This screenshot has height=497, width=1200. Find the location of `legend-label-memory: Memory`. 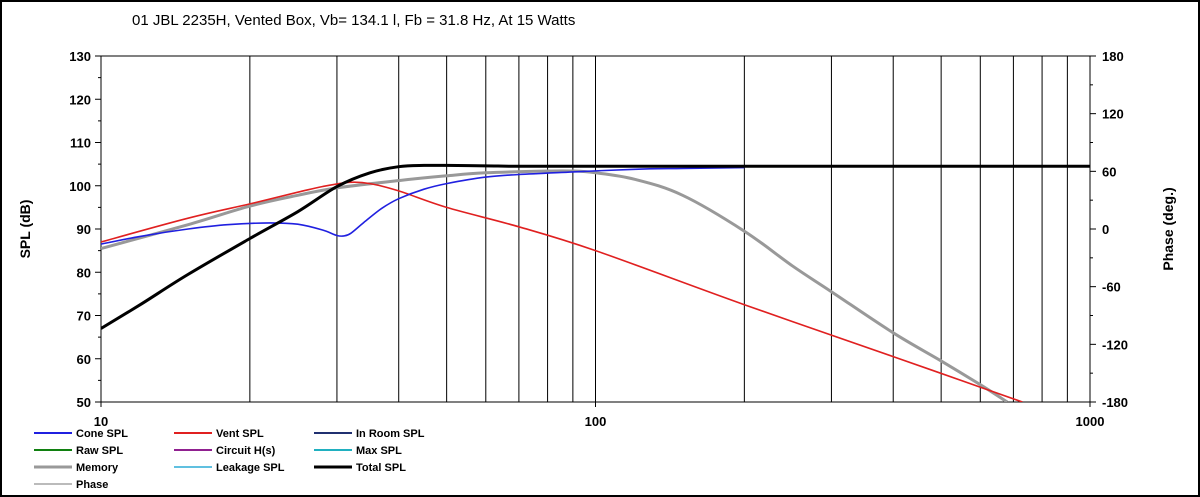

legend-label-memory: Memory is located at coordinates (97, 468).